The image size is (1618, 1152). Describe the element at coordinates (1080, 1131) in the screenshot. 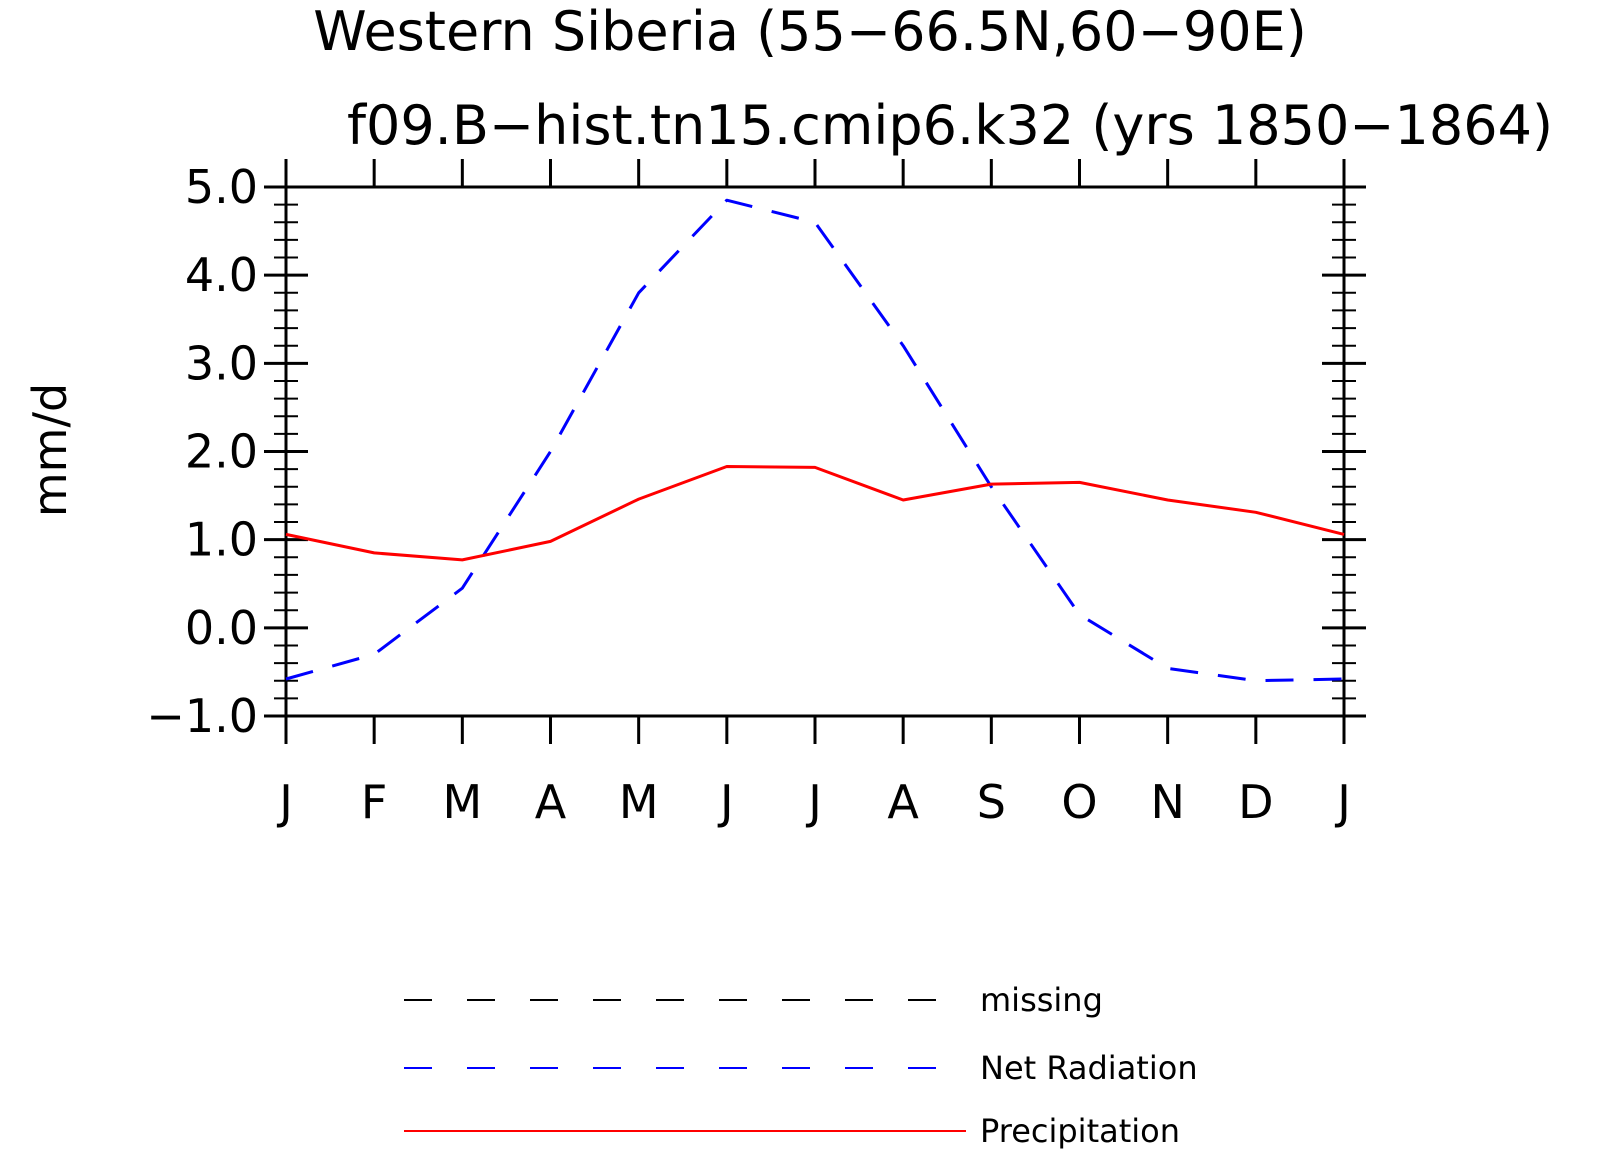

I see `legend-label-2: Precipitation` at that location.